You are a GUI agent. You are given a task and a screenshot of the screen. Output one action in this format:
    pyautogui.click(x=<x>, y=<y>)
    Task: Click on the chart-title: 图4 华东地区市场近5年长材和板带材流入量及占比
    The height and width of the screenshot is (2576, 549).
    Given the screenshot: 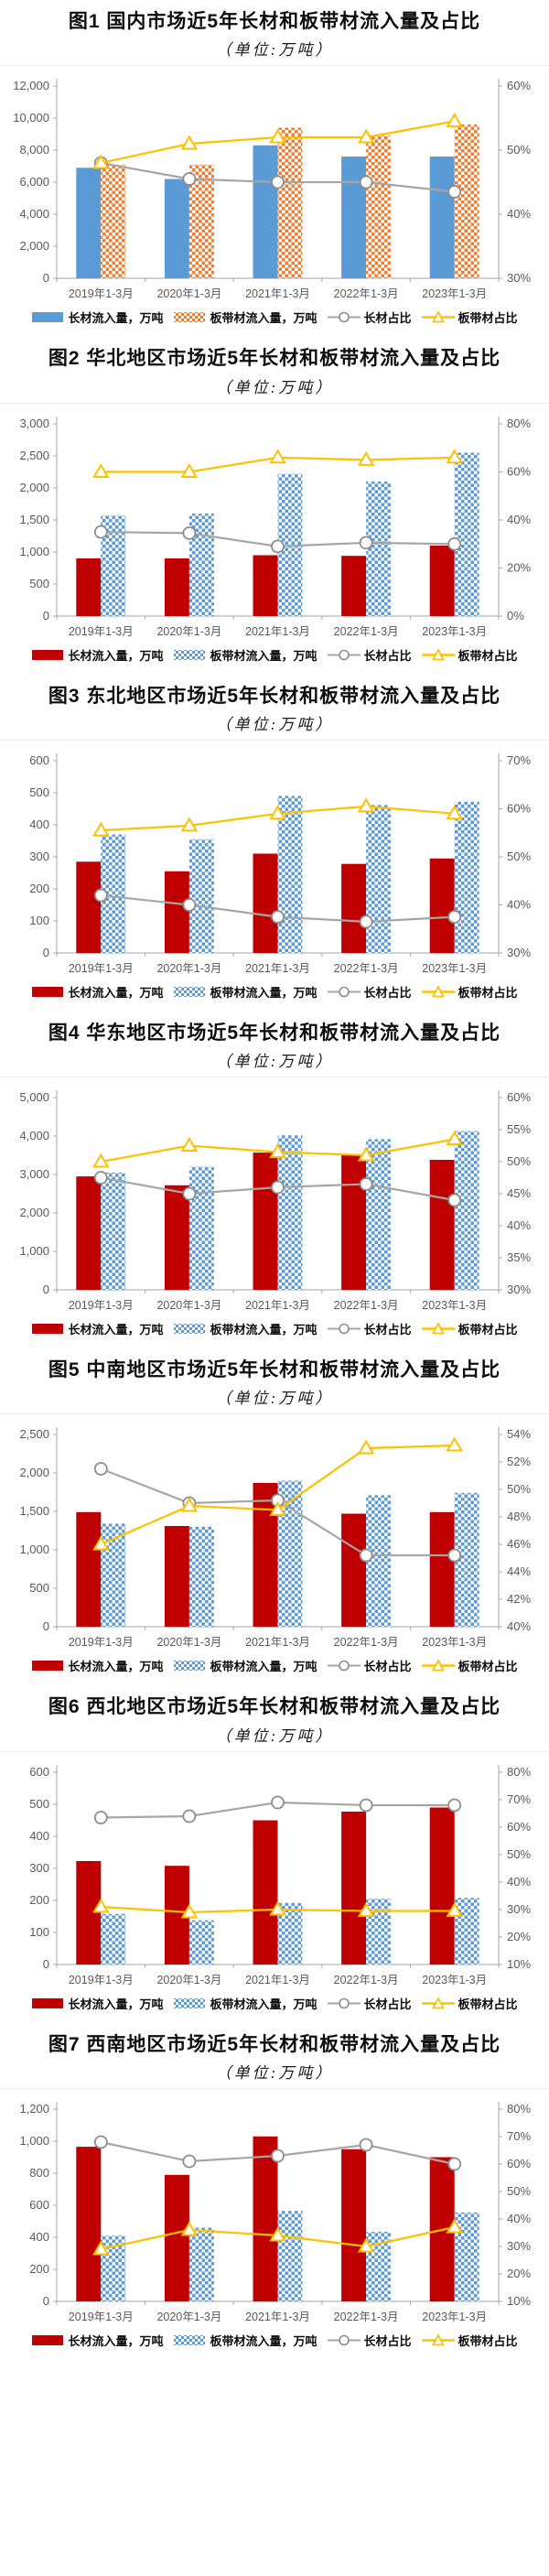 What is the action you would take?
    pyautogui.click(x=274, y=1033)
    